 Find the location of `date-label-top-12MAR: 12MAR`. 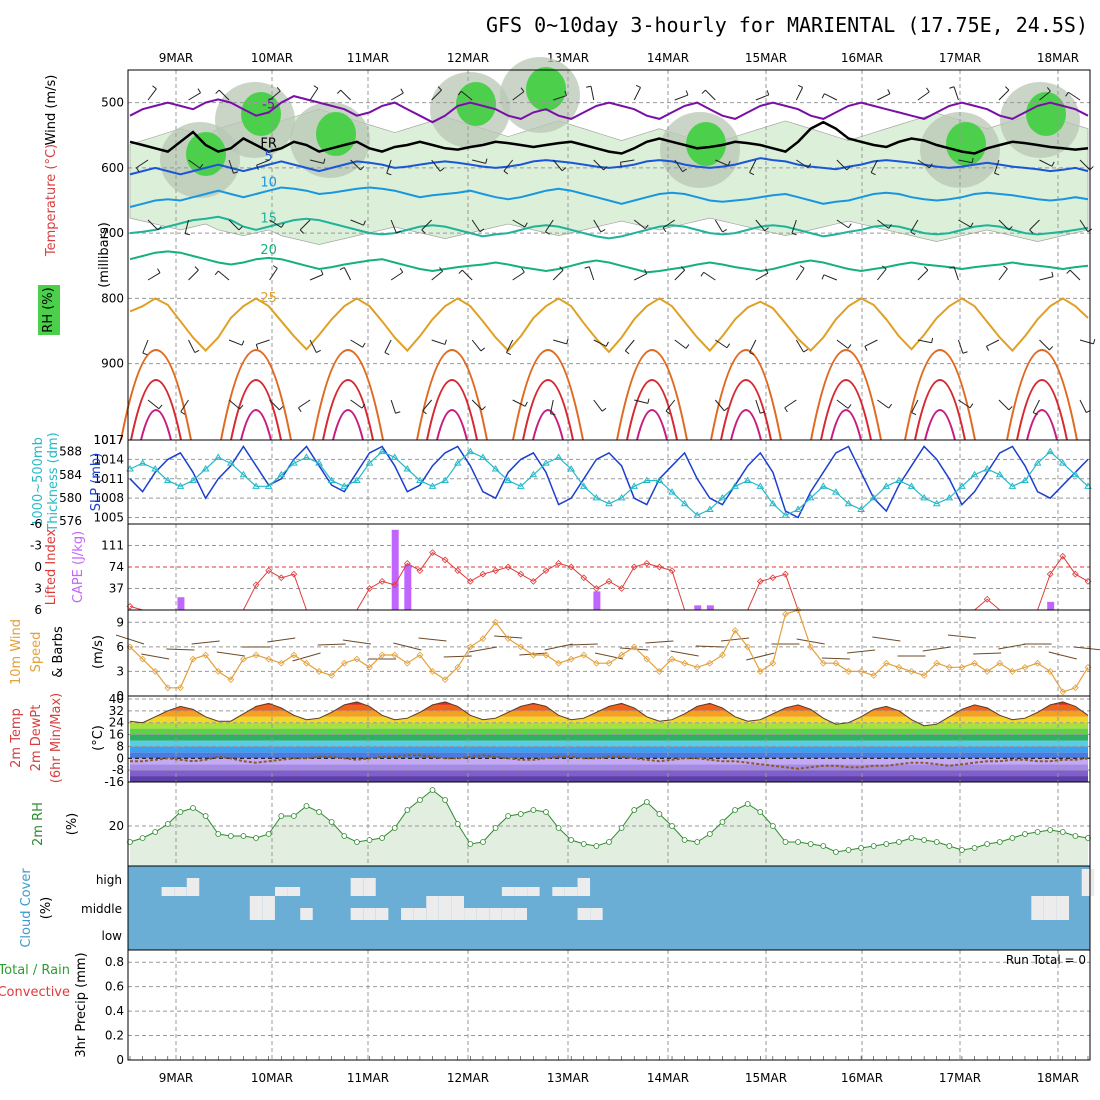

date-label-top-12MAR: 12MAR is located at coordinates (468, 58).